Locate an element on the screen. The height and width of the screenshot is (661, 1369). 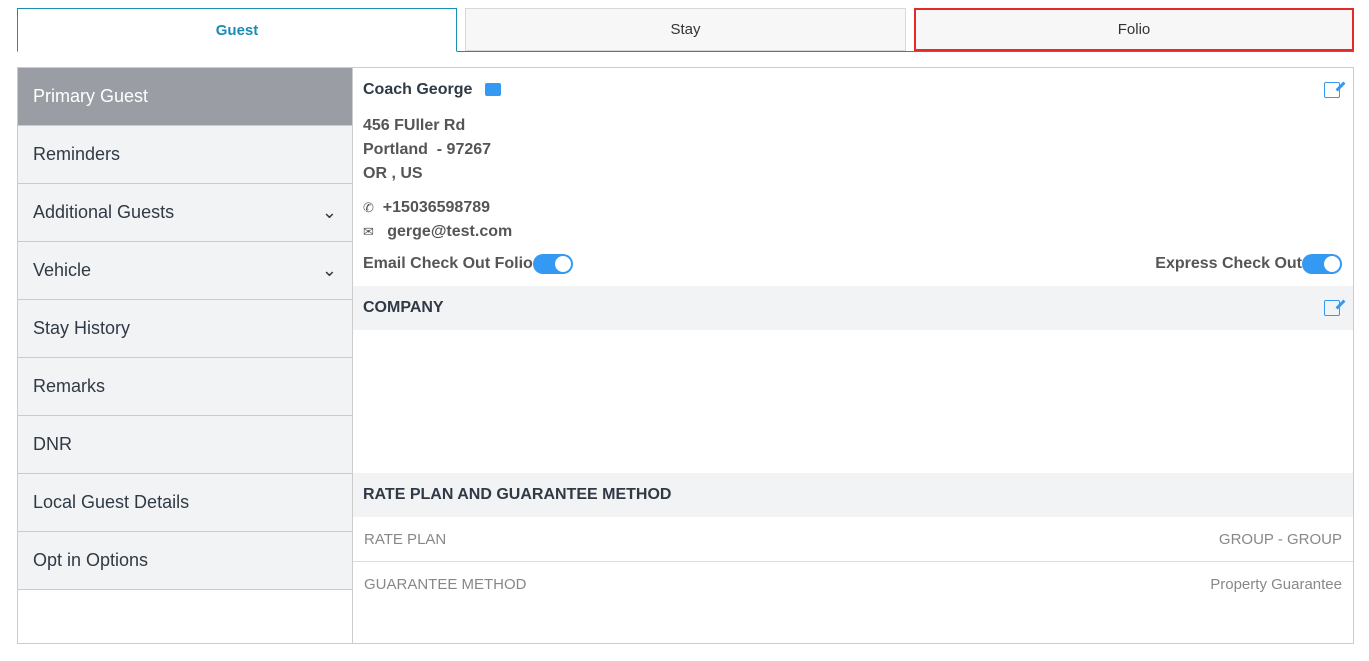
sidebar-item-label: Opt in Options is located at coordinates (91, 560).